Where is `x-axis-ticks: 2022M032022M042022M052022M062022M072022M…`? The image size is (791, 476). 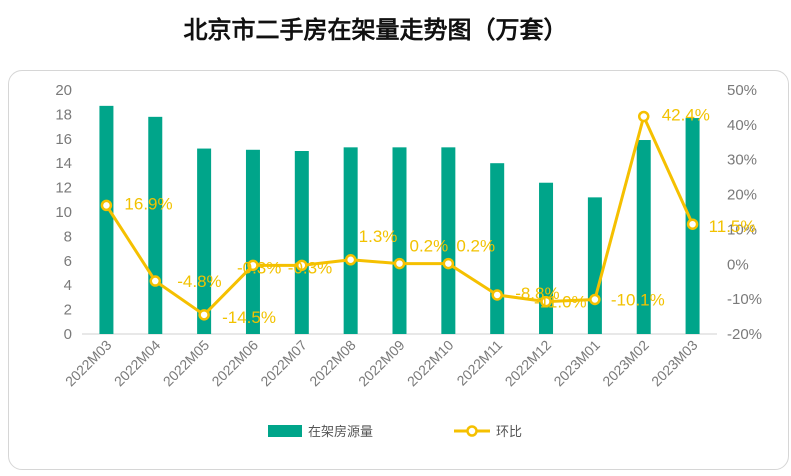
x-axis-ticks: 2022M032022M042022M052022M062022M072022M… is located at coordinates (381, 363).